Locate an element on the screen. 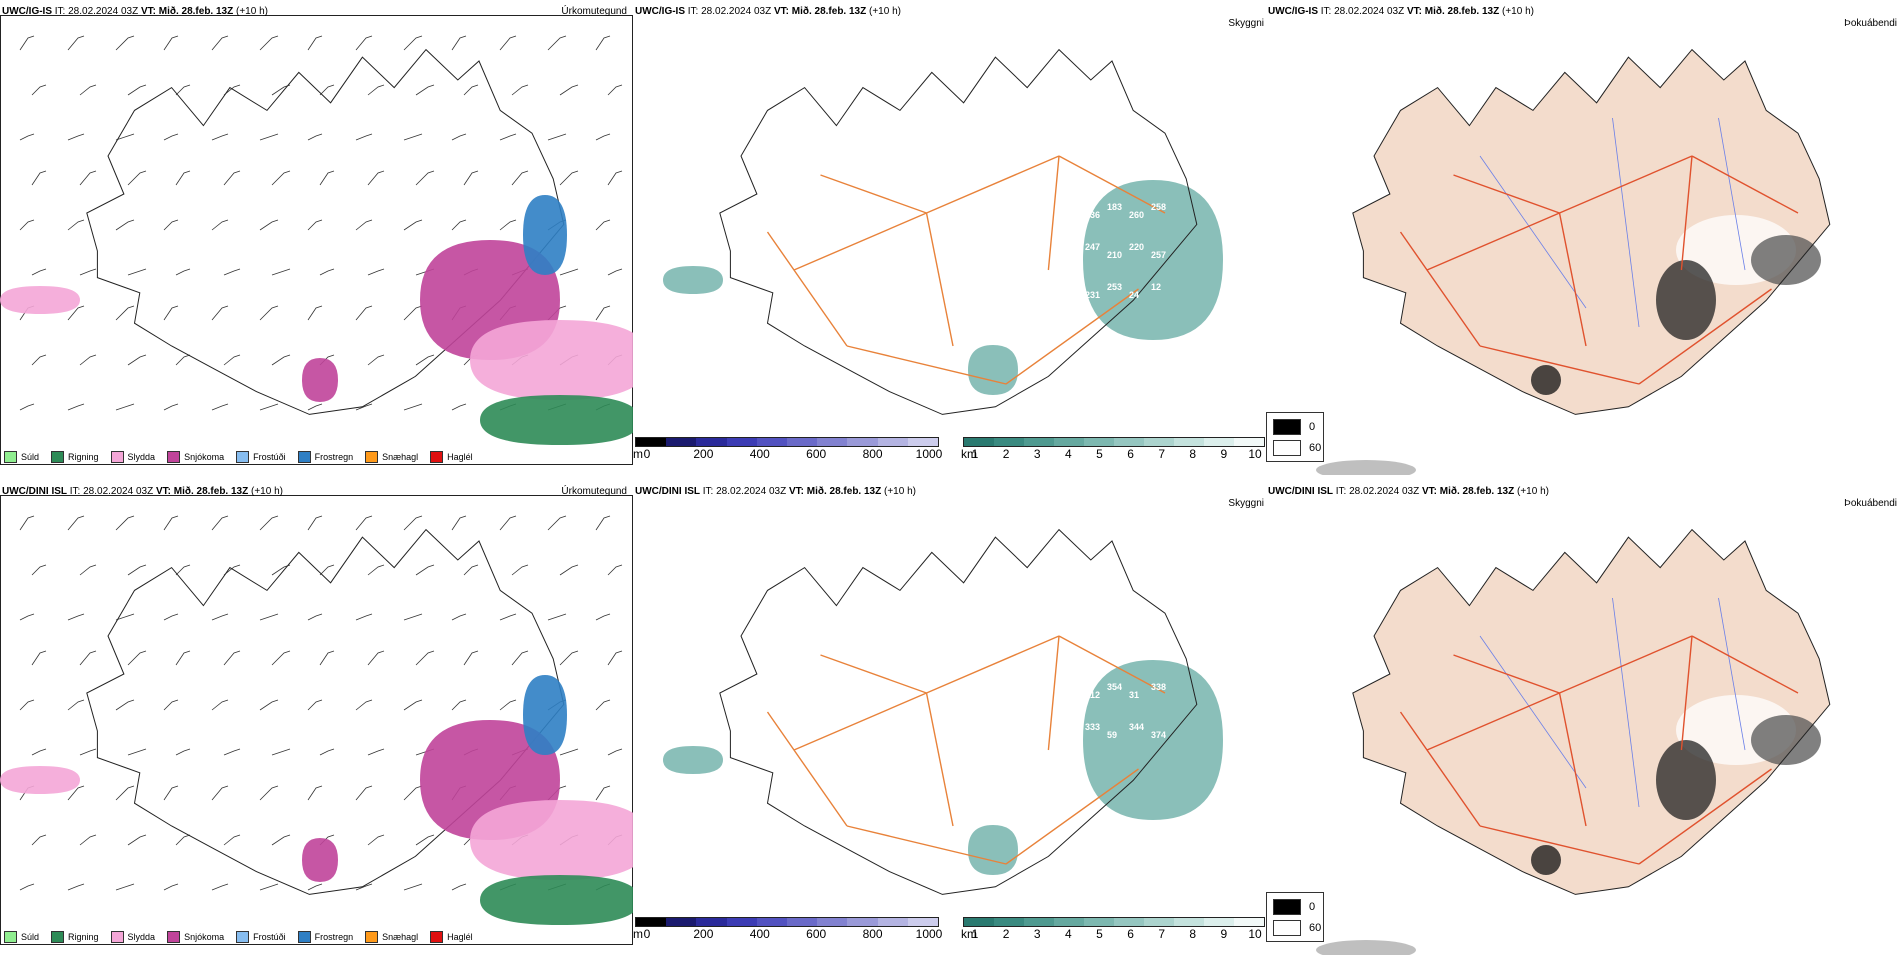 The height and width of the screenshot is (955, 1900). precip-legend-label: Snjókoma is located at coordinates (204, 937).